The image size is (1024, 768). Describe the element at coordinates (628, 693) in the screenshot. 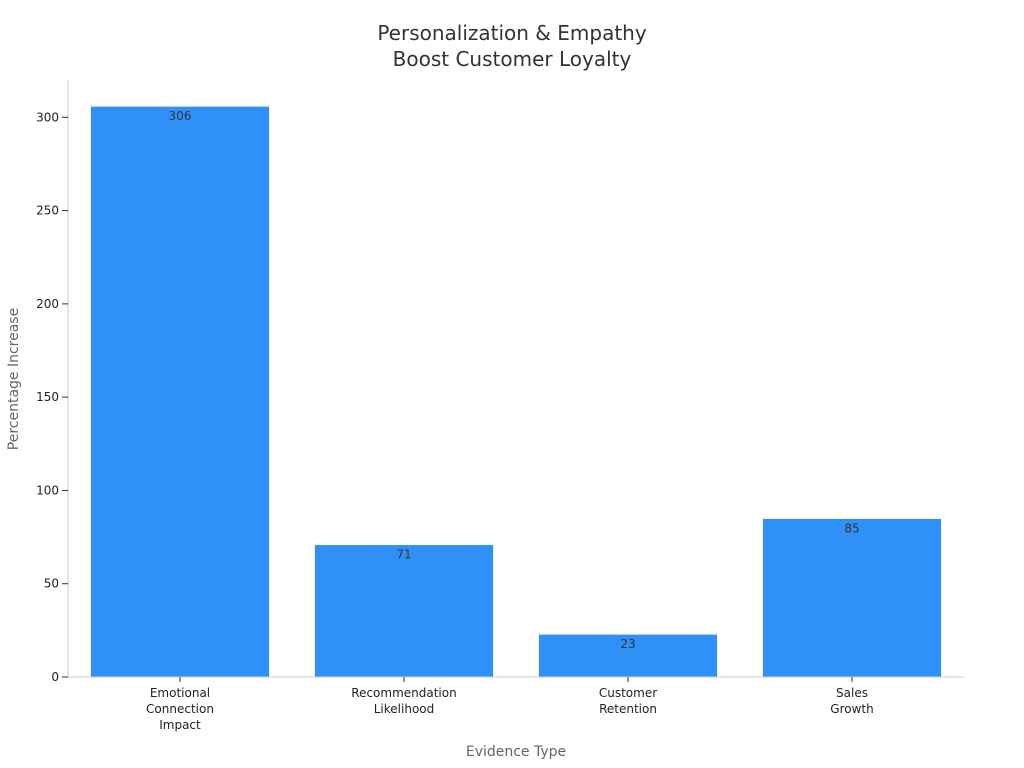

I see `x-tick-label-2-line-0: Customer` at that location.